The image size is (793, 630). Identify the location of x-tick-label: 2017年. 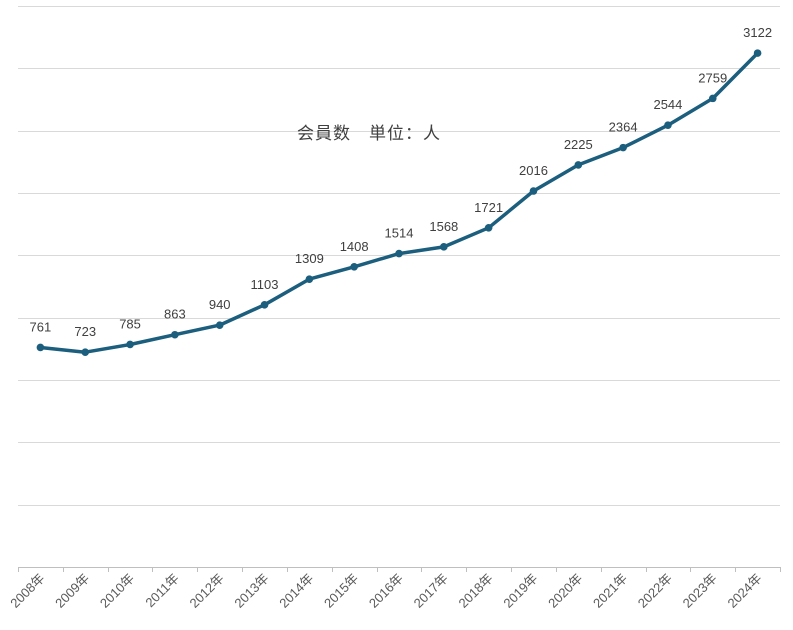
(431, 591).